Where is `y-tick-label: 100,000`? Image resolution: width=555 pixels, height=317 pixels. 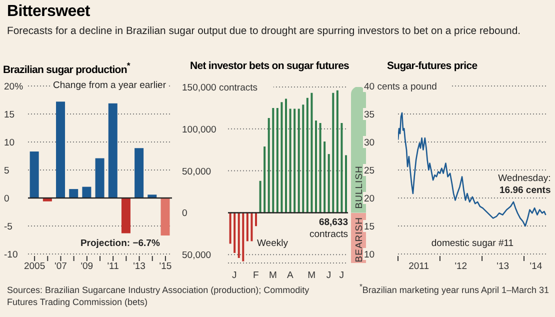 y-tick-label: 100,000 is located at coordinates (199, 130).